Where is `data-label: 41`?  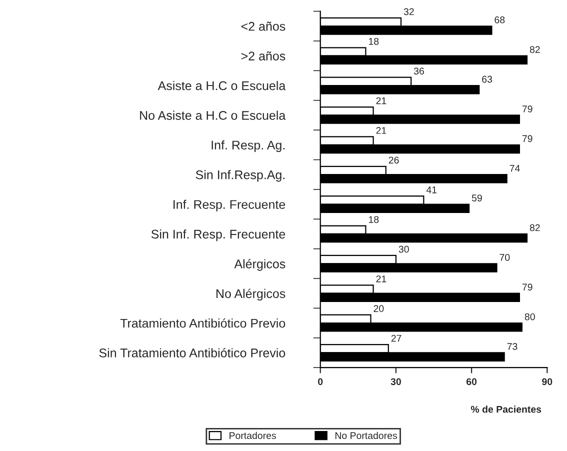
data-label: 41 is located at coordinates (431, 190).